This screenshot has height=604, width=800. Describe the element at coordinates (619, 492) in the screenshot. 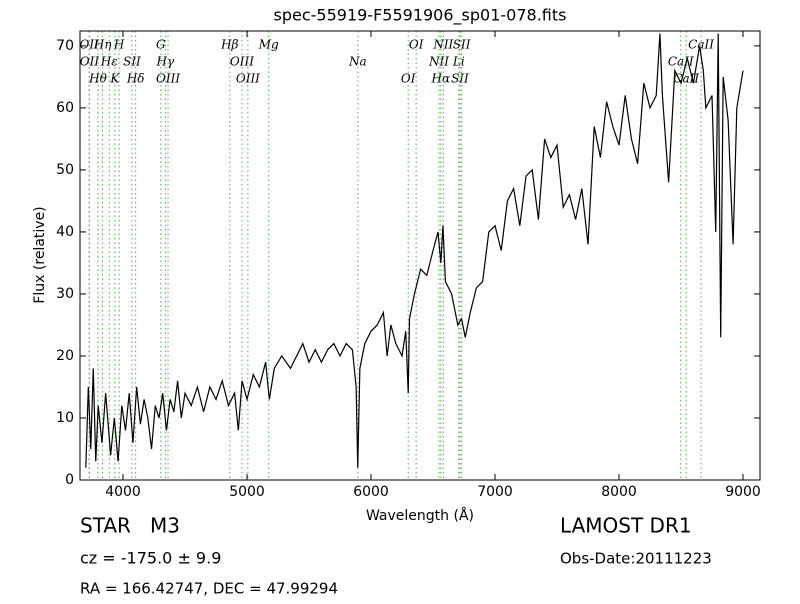

I see `x-tick-label: 8000` at that location.